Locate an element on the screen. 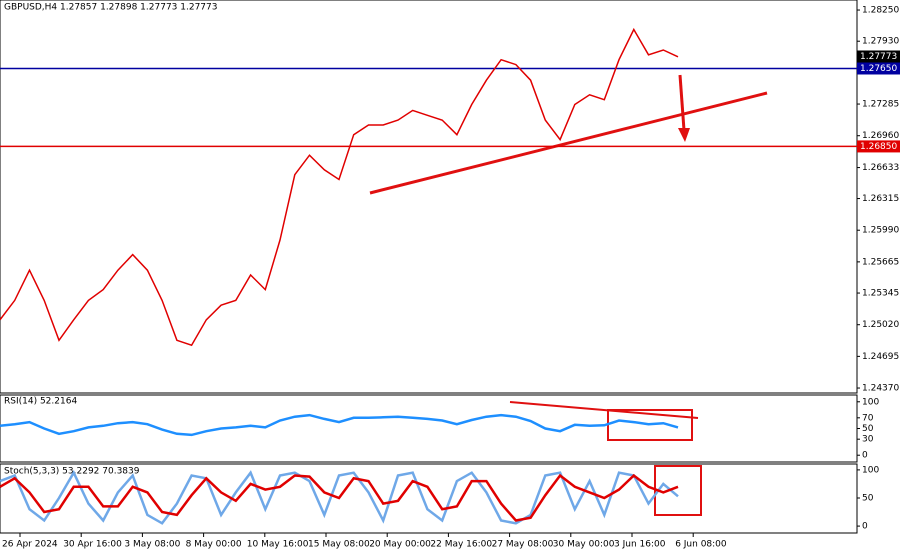 The height and width of the screenshot is (554, 900). x-tick-label: 8 May 00:00 is located at coordinates (214, 545).